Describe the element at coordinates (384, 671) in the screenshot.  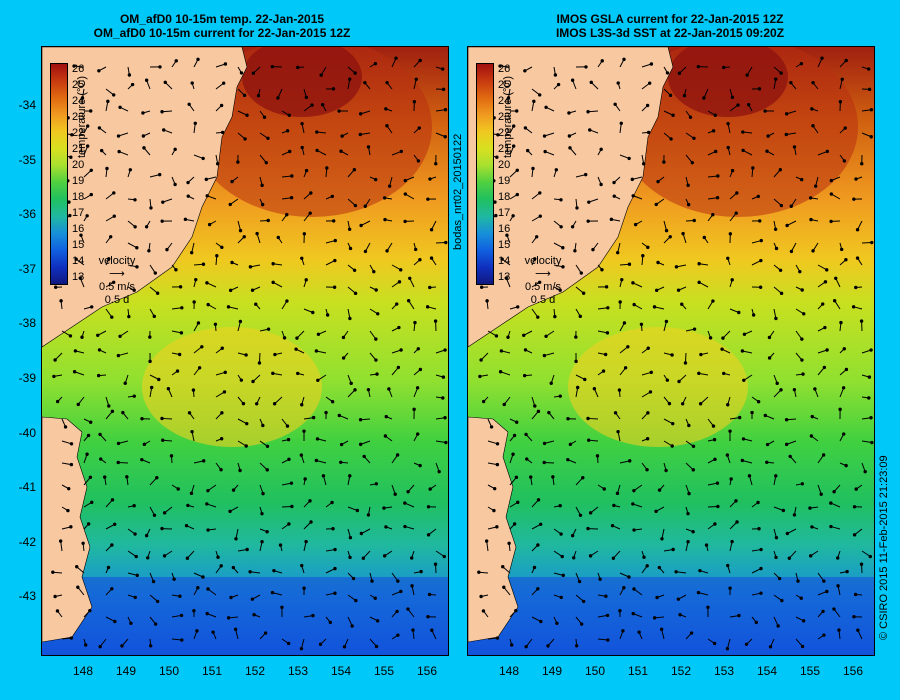
I see `left-lon-tick-155: 155` at that location.